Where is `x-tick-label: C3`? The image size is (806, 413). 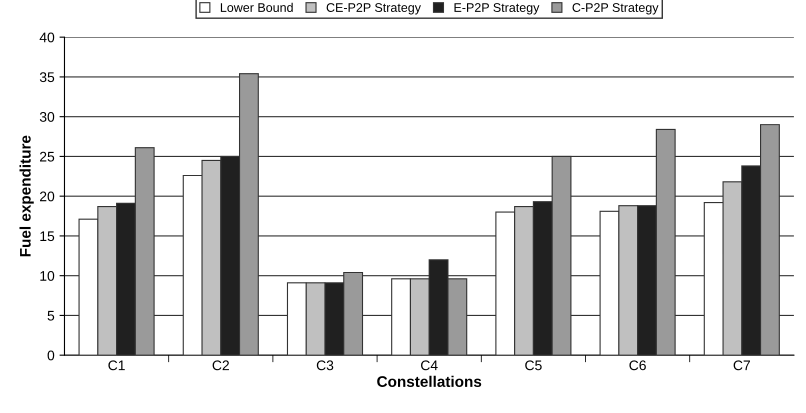
x-tick-label: C3 is located at coordinates (325, 365).